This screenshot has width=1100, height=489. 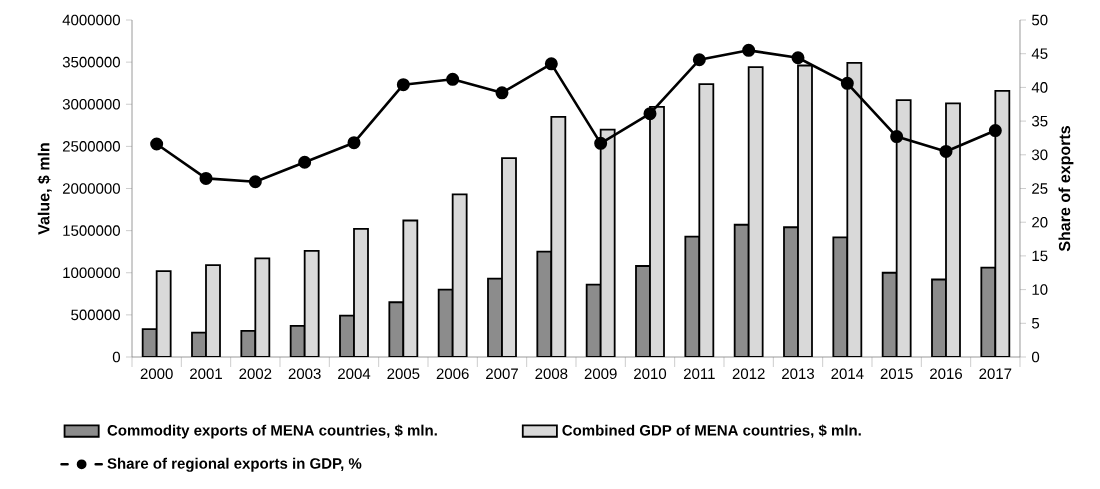 What do you see at coordinates (91, 188) in the screenshot?
I see `y-tick-label: 2000000` at bounding box center [91, 188].